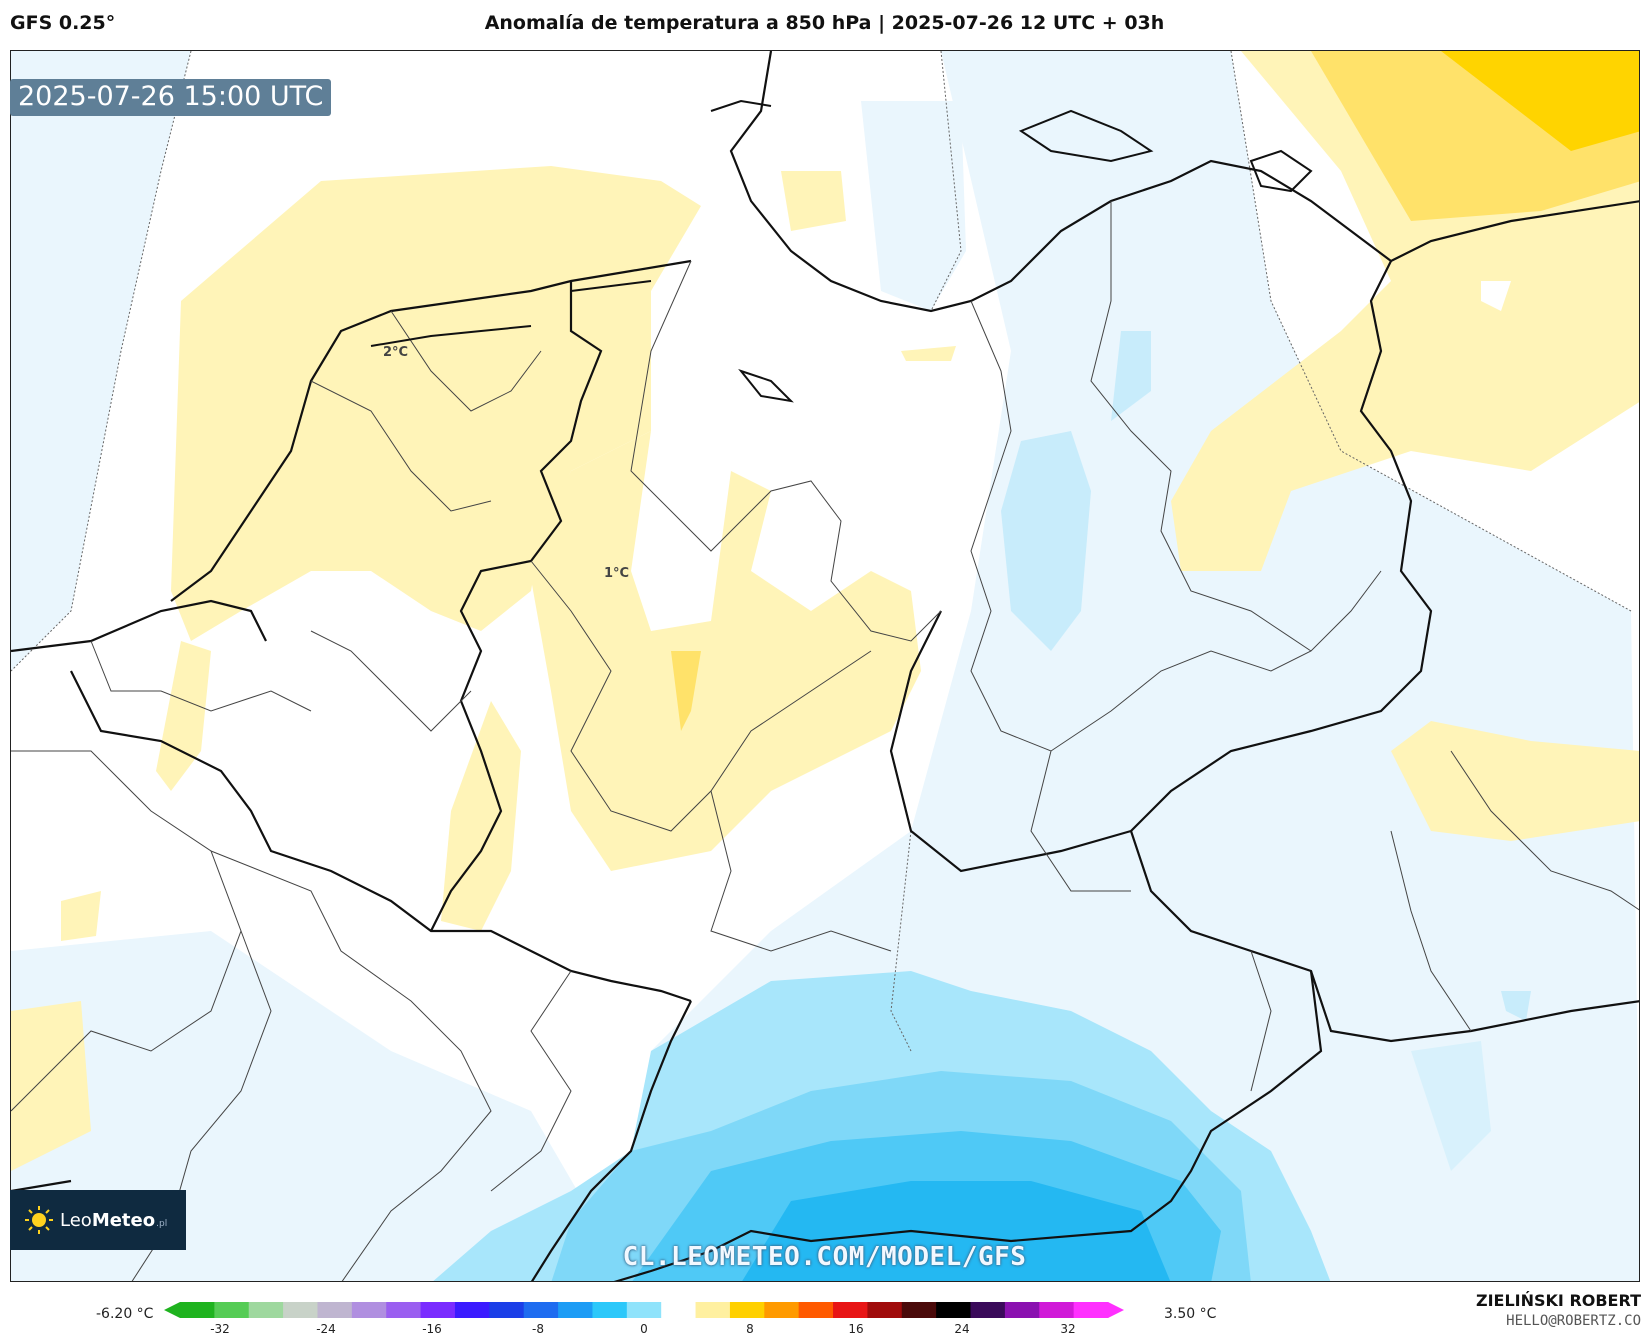 Image resolution: width=1649 pixels, height=1339 pixels. What do you see at coordinates (220, 1329) in the screenshot?
I see `colorbar-tick-label: -32` at bounding box center [220, 1329].